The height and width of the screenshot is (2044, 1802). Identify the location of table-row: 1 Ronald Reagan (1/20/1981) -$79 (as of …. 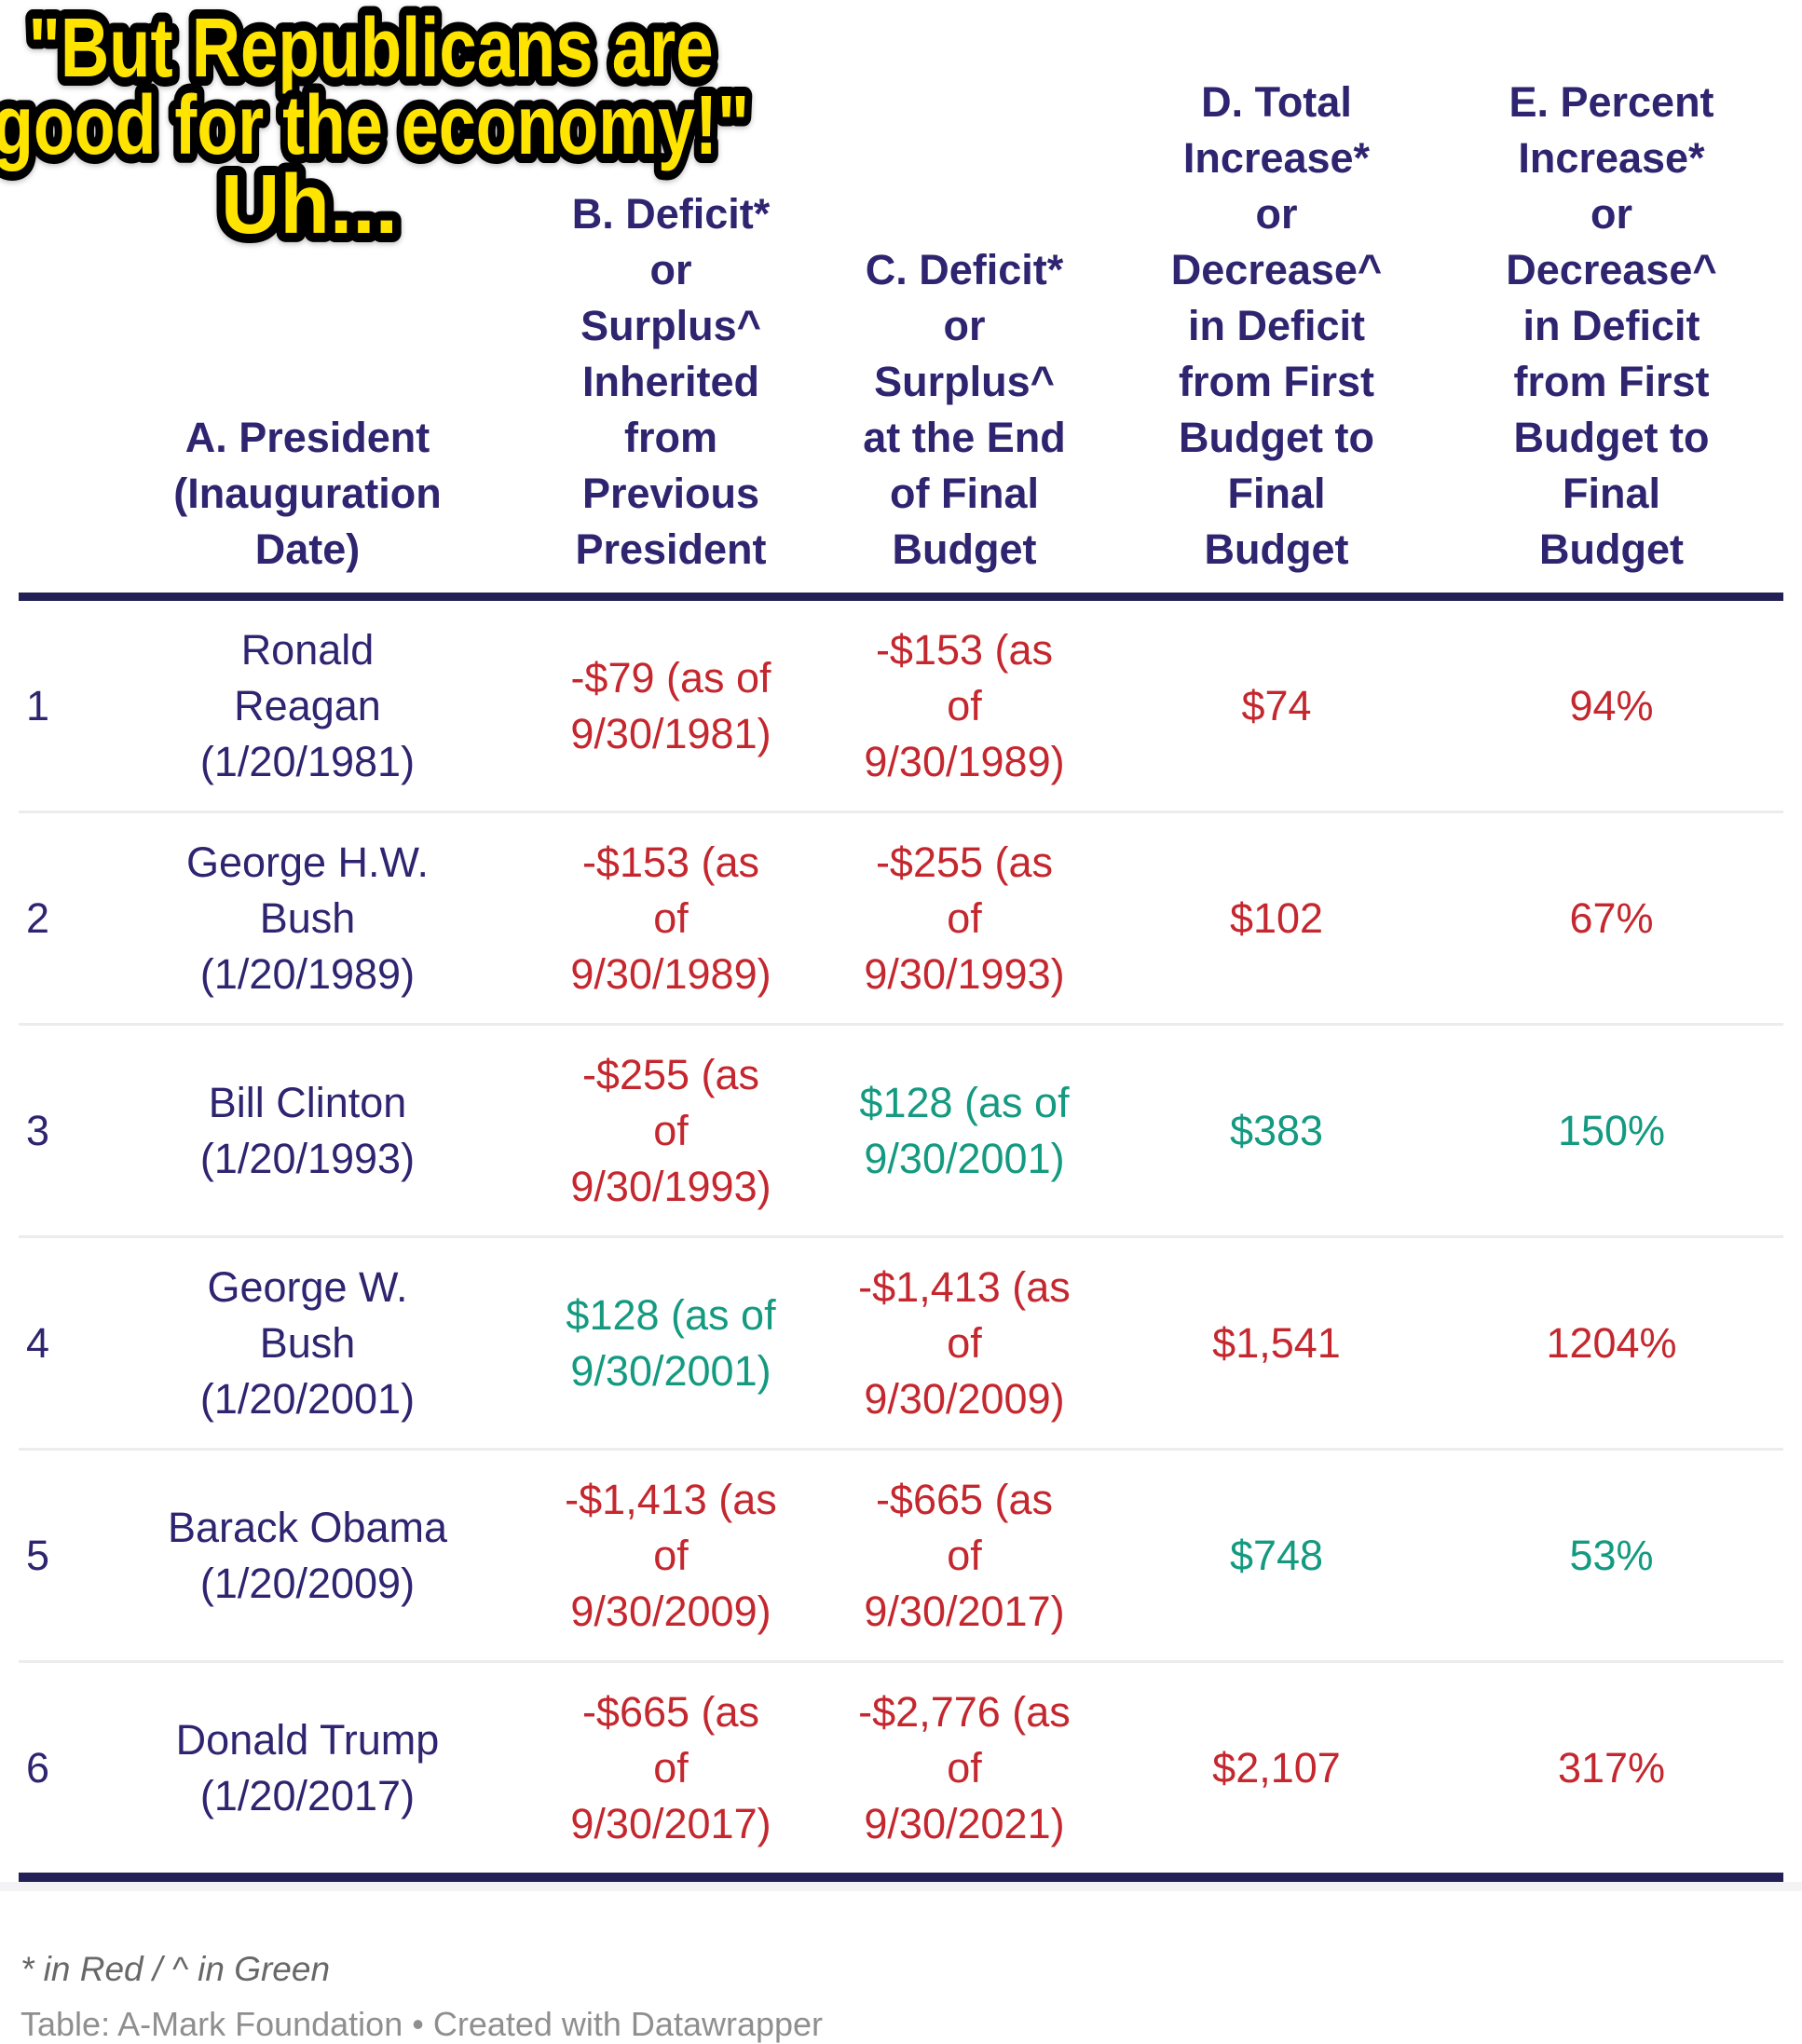
(901, 706).